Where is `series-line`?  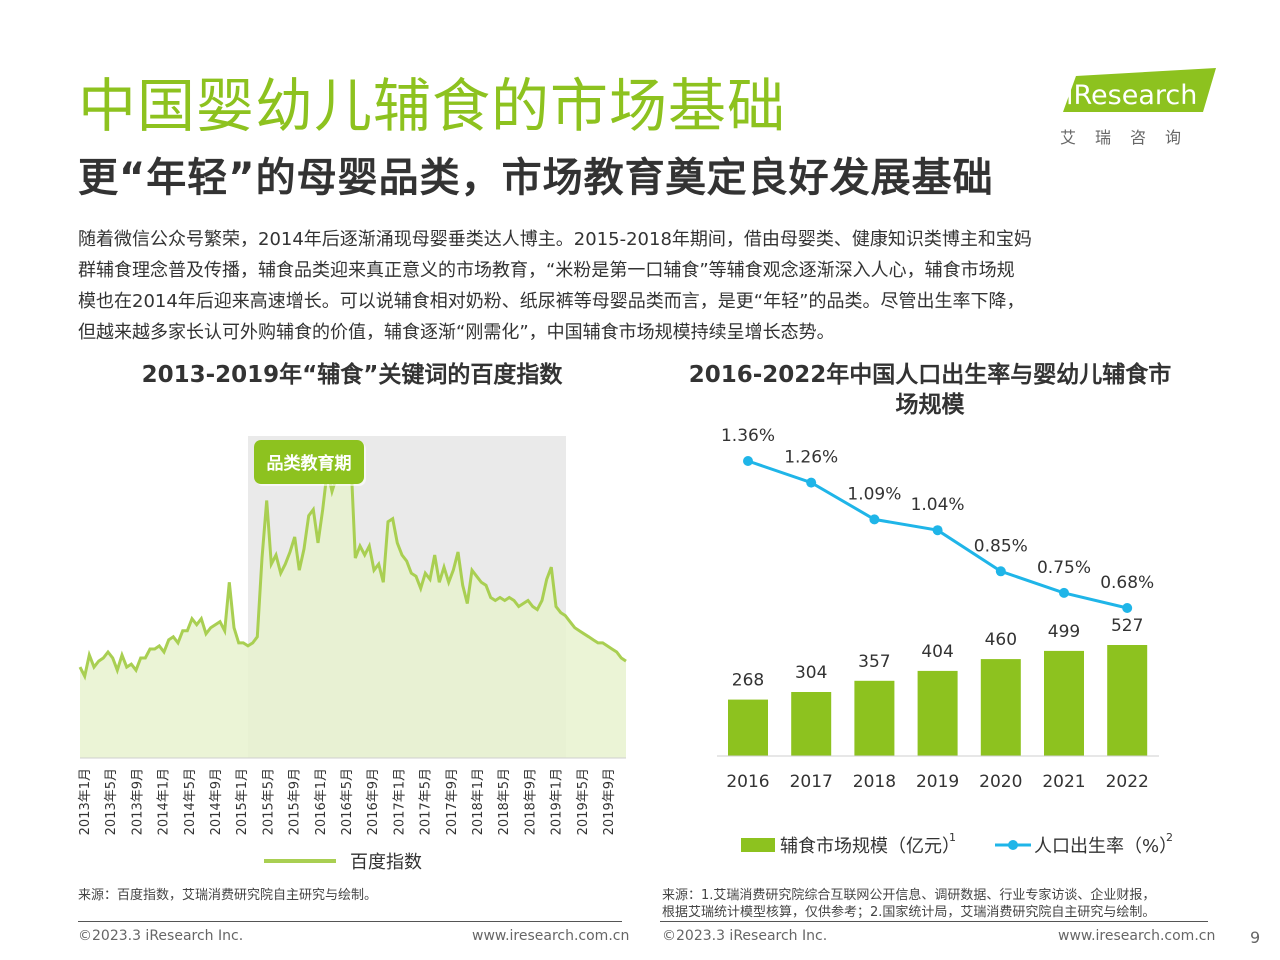
series-line is located at coordinates (352, 561).